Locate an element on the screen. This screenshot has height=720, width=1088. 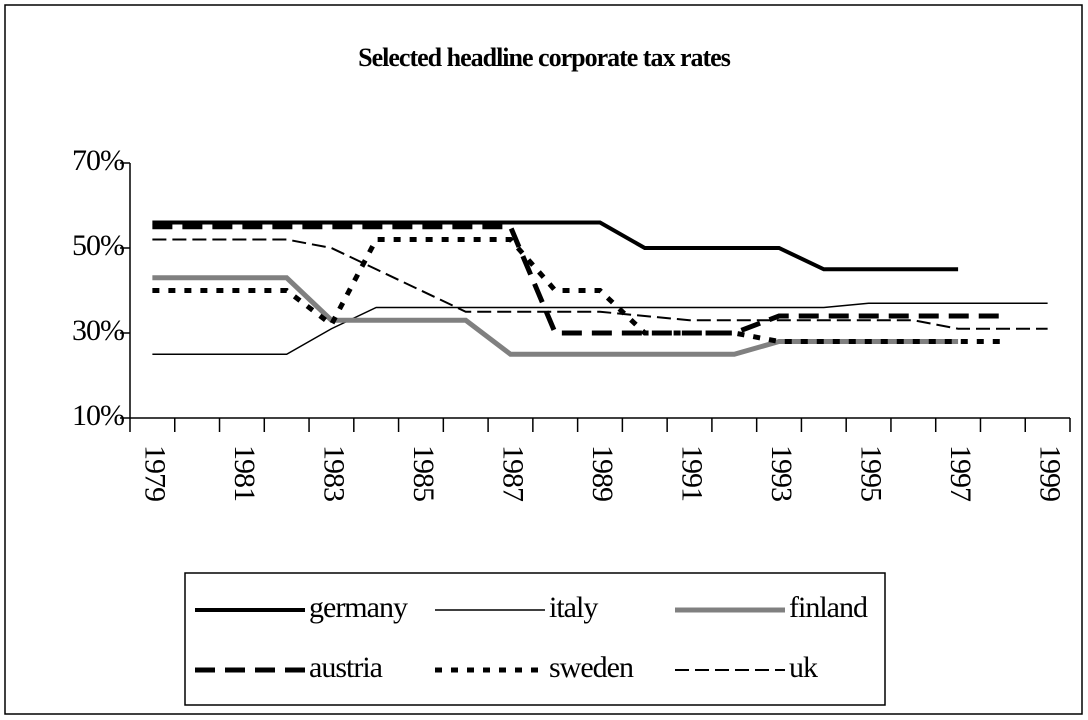
x-tick-label: 1995 is located at coordinates (871, 473).